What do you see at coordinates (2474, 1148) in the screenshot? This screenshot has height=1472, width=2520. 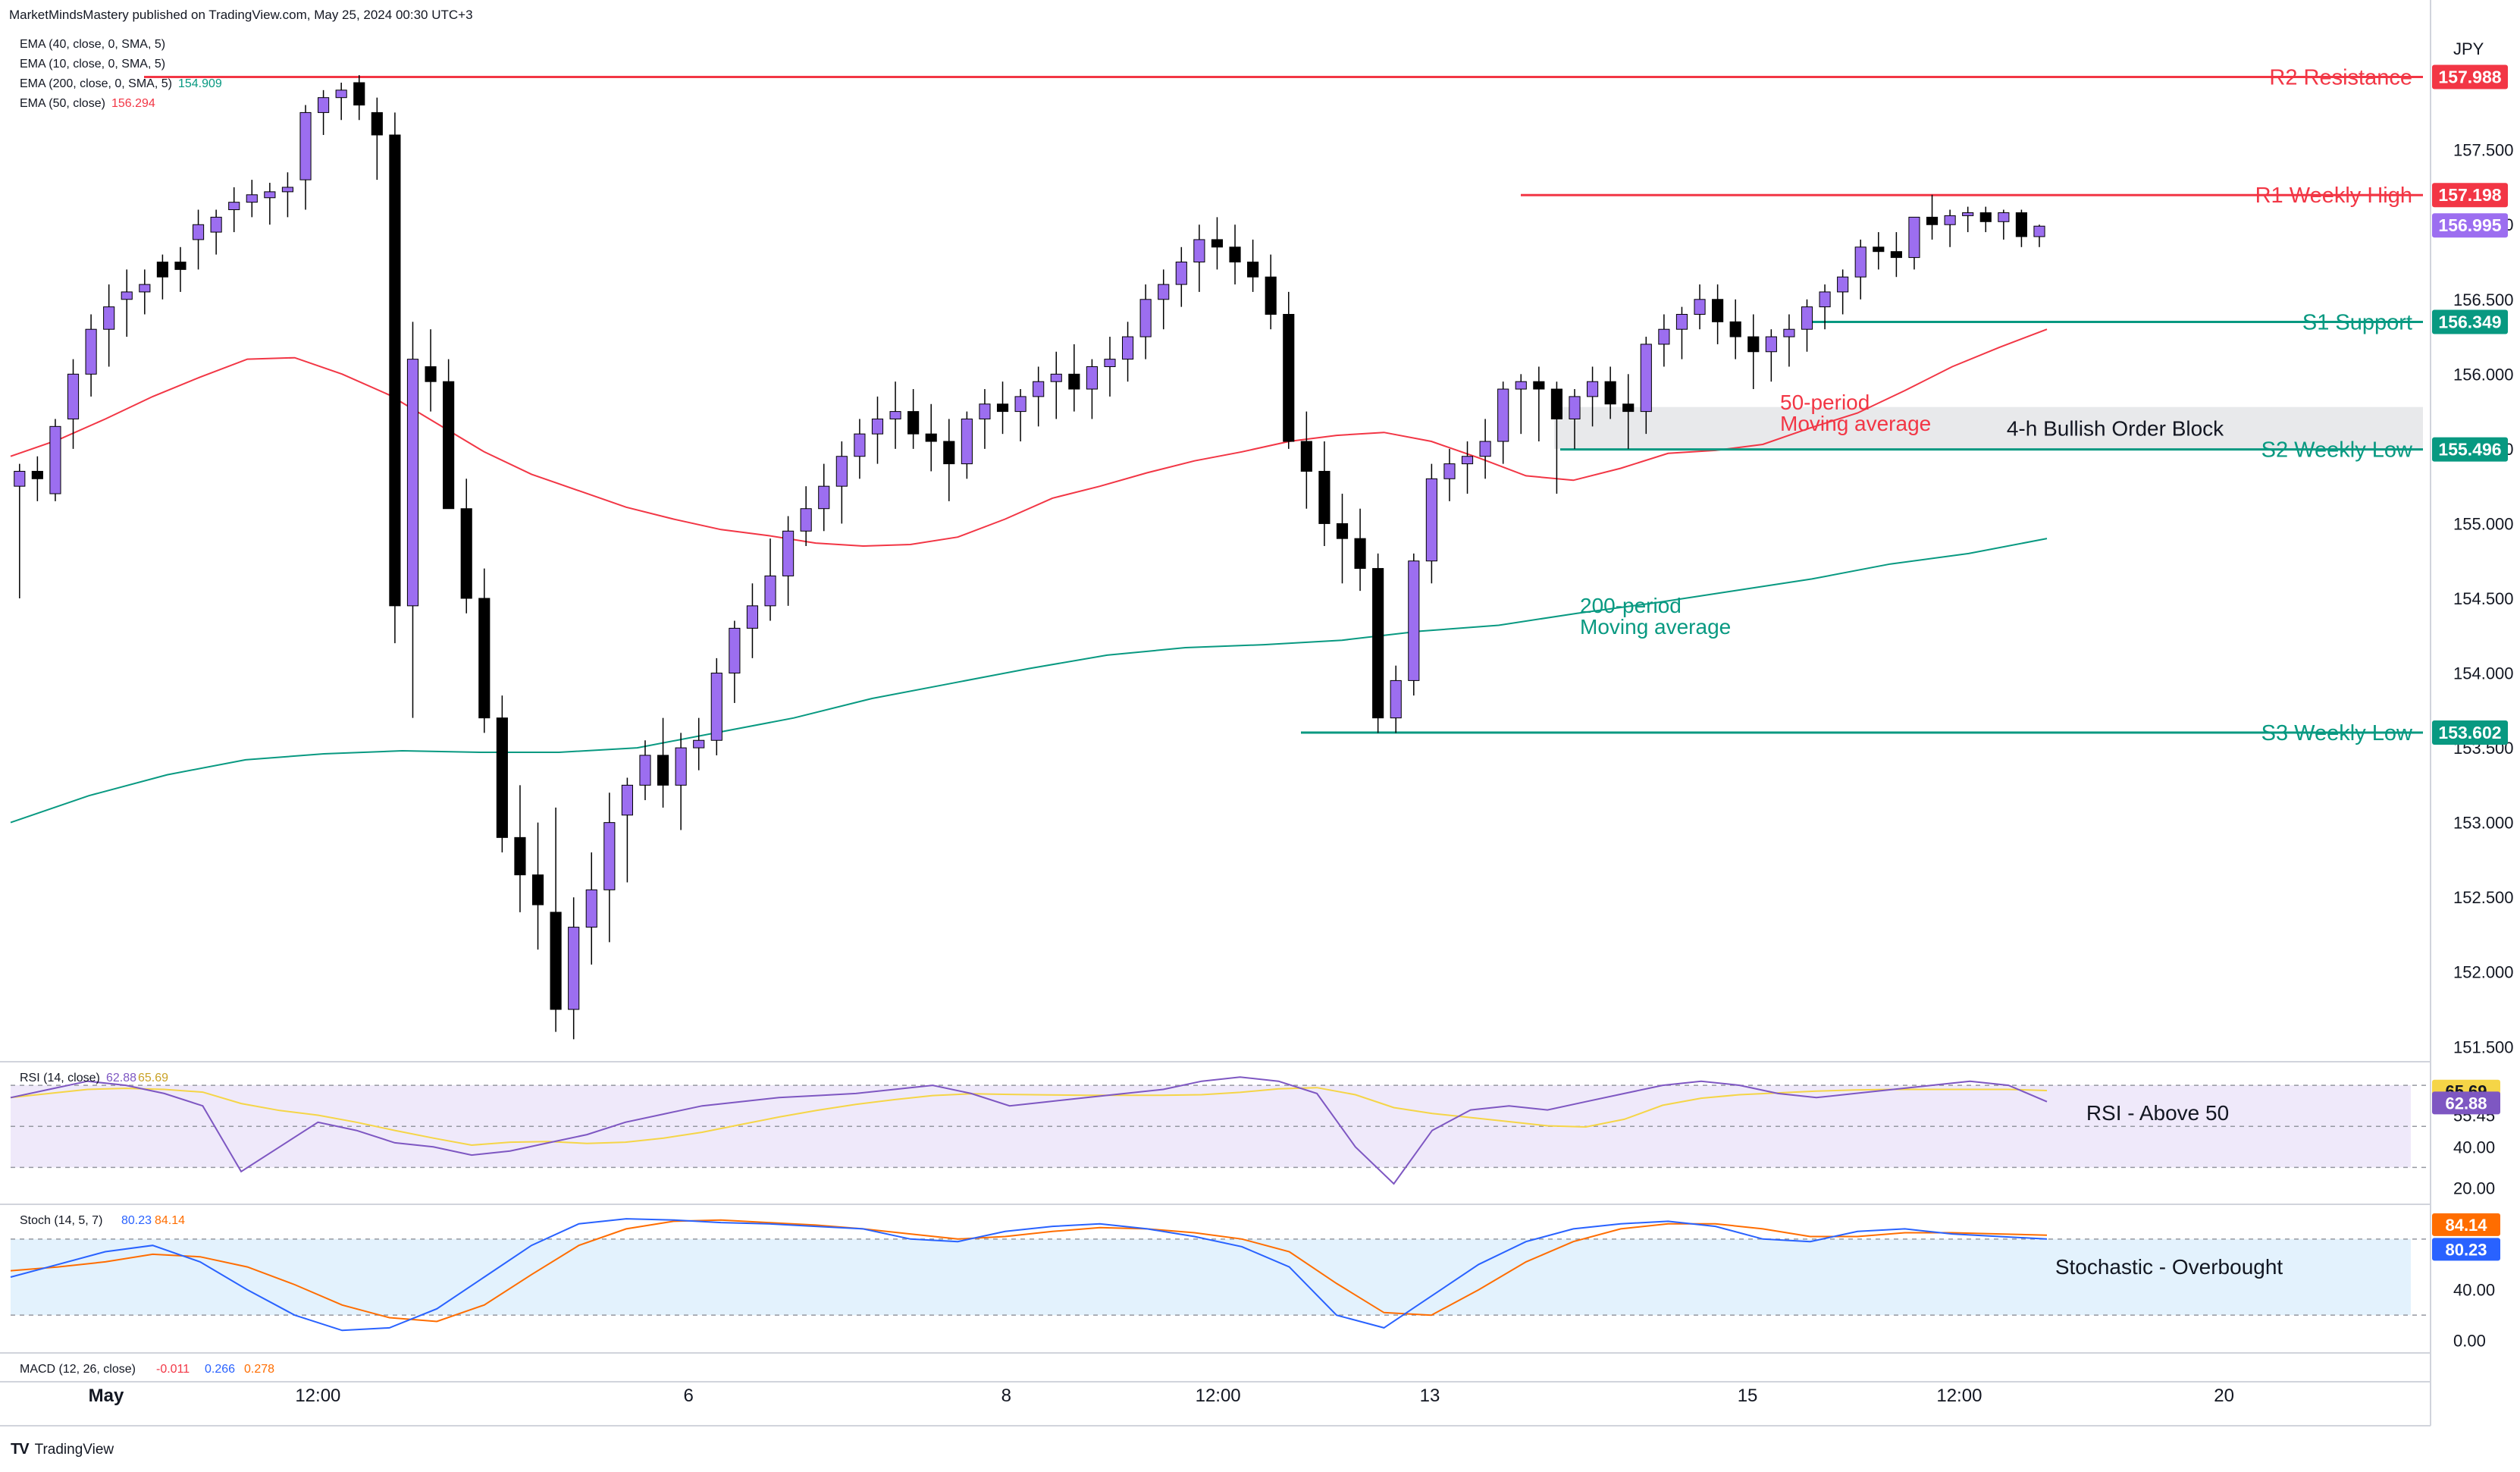 I see `rsi-tick-label: 40.00` at bounding box center [2474, 1148].